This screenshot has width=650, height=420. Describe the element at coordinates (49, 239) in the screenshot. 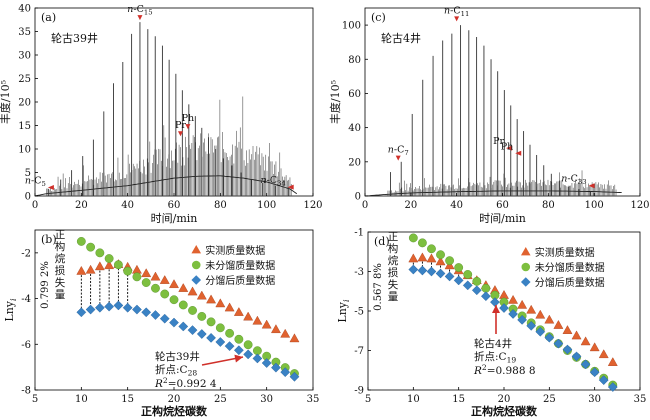

I see `panel-label: (b)` at that location.